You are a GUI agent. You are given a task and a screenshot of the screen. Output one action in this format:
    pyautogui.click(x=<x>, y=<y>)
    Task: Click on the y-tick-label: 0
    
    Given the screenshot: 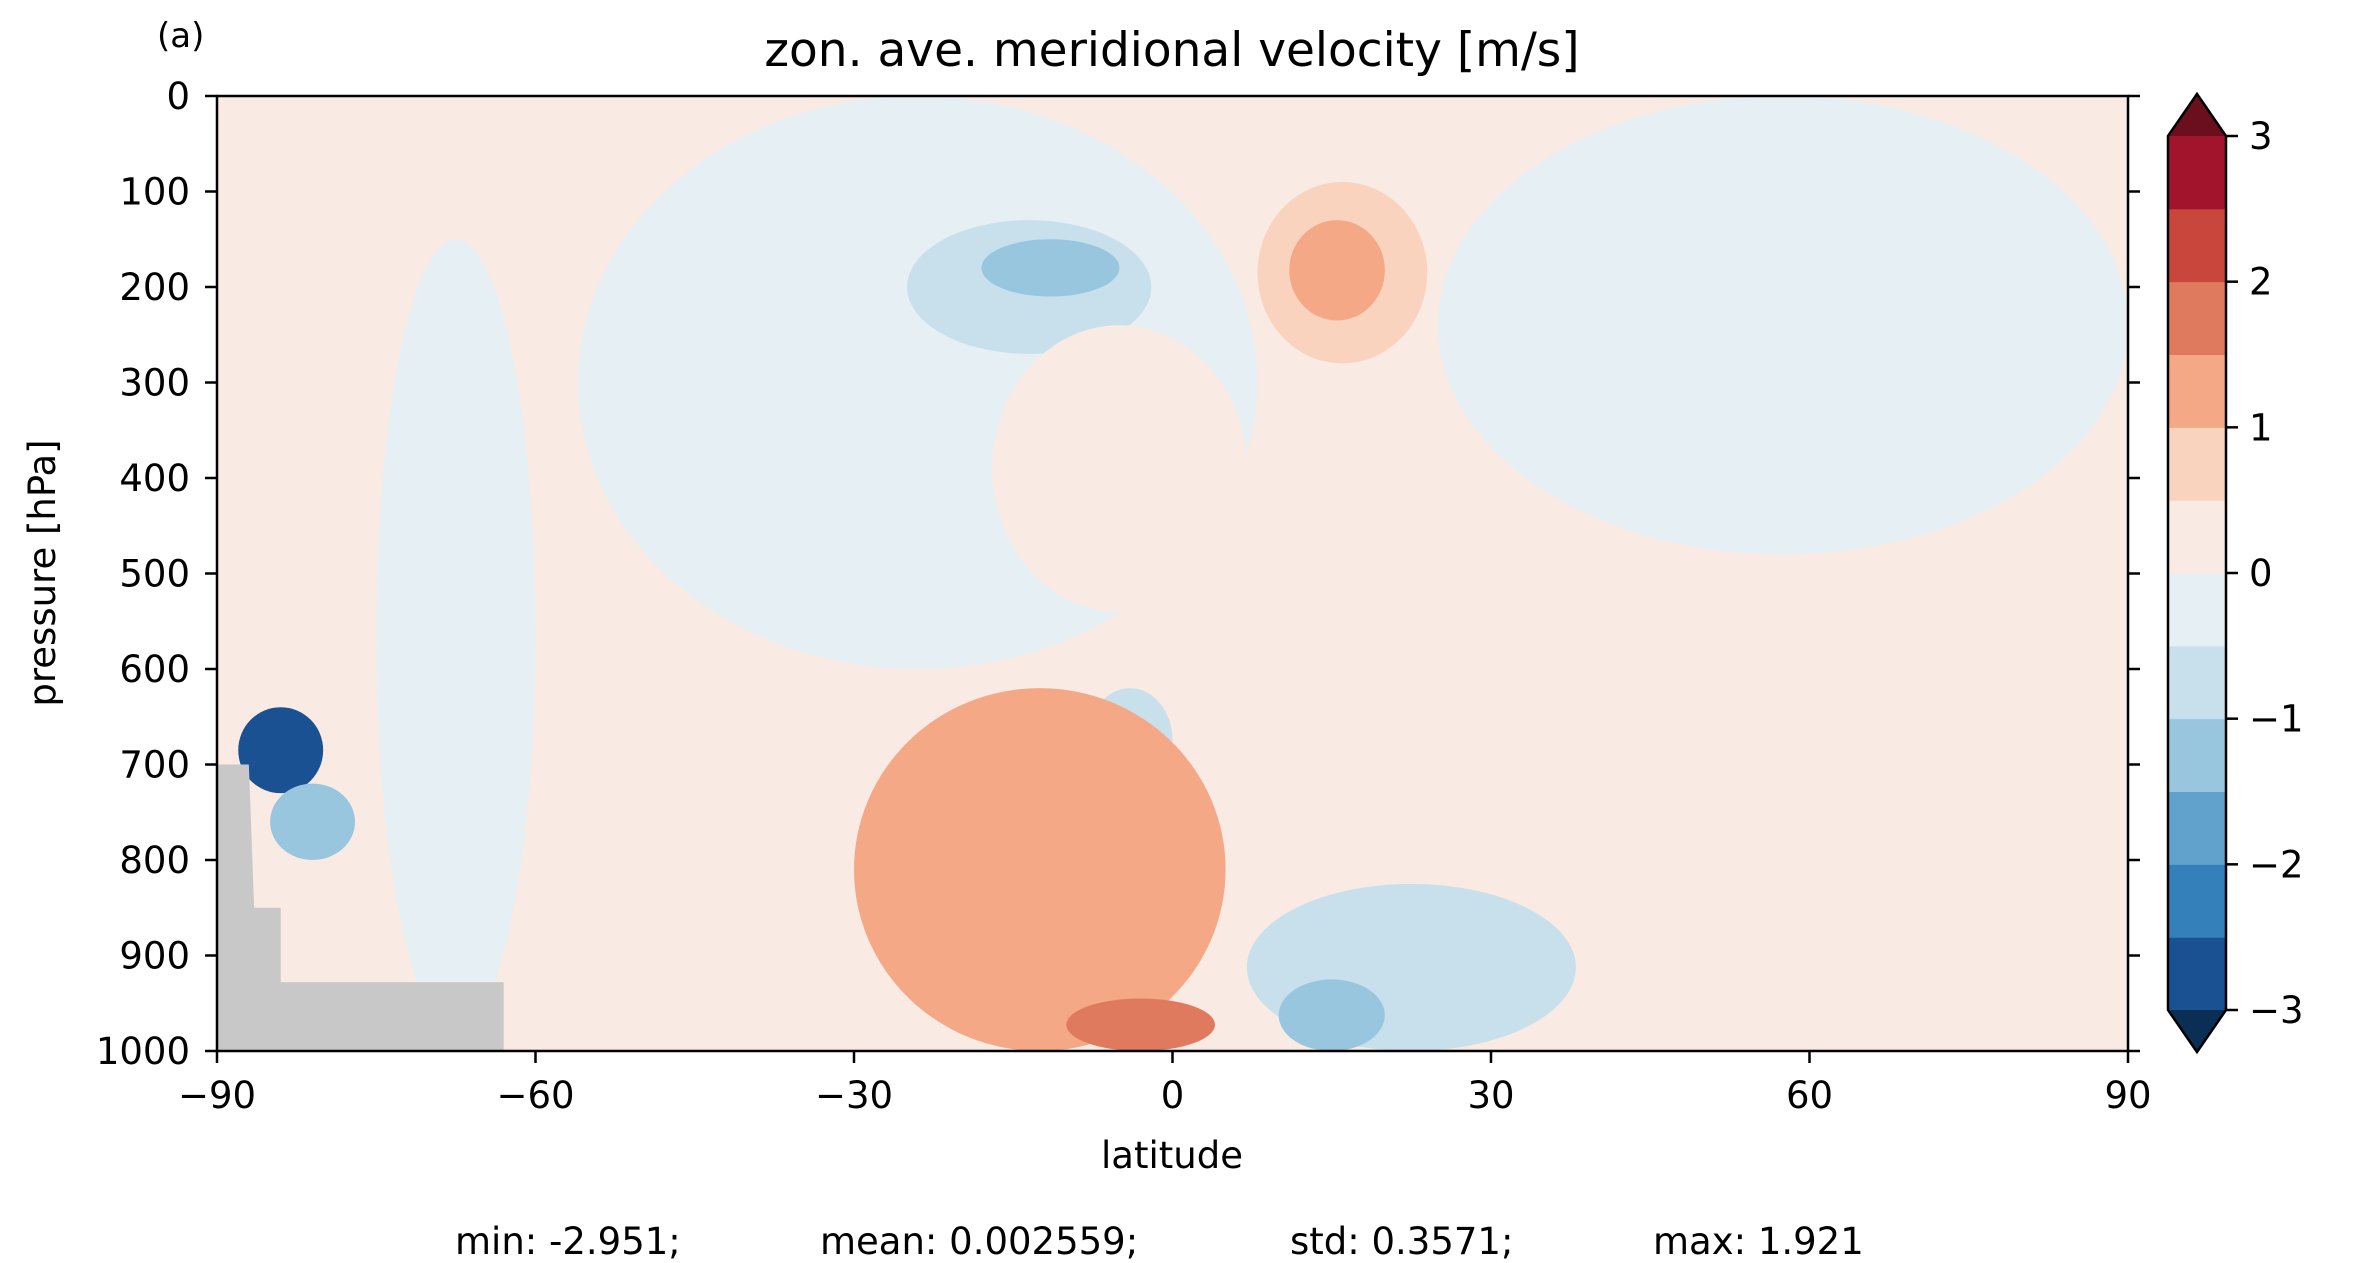 What is the action you would take?
    pyautogui.click(x=178, y=96)
    